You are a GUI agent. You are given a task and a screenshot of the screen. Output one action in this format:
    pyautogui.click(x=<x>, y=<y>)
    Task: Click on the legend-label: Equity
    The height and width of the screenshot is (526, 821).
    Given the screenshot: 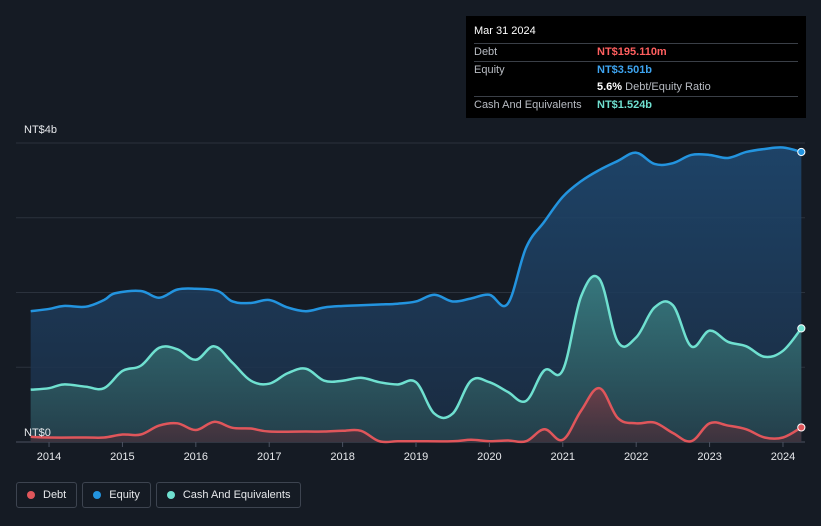 What is the action you would take?
    pyautogui.click(x=124, y=495)
    